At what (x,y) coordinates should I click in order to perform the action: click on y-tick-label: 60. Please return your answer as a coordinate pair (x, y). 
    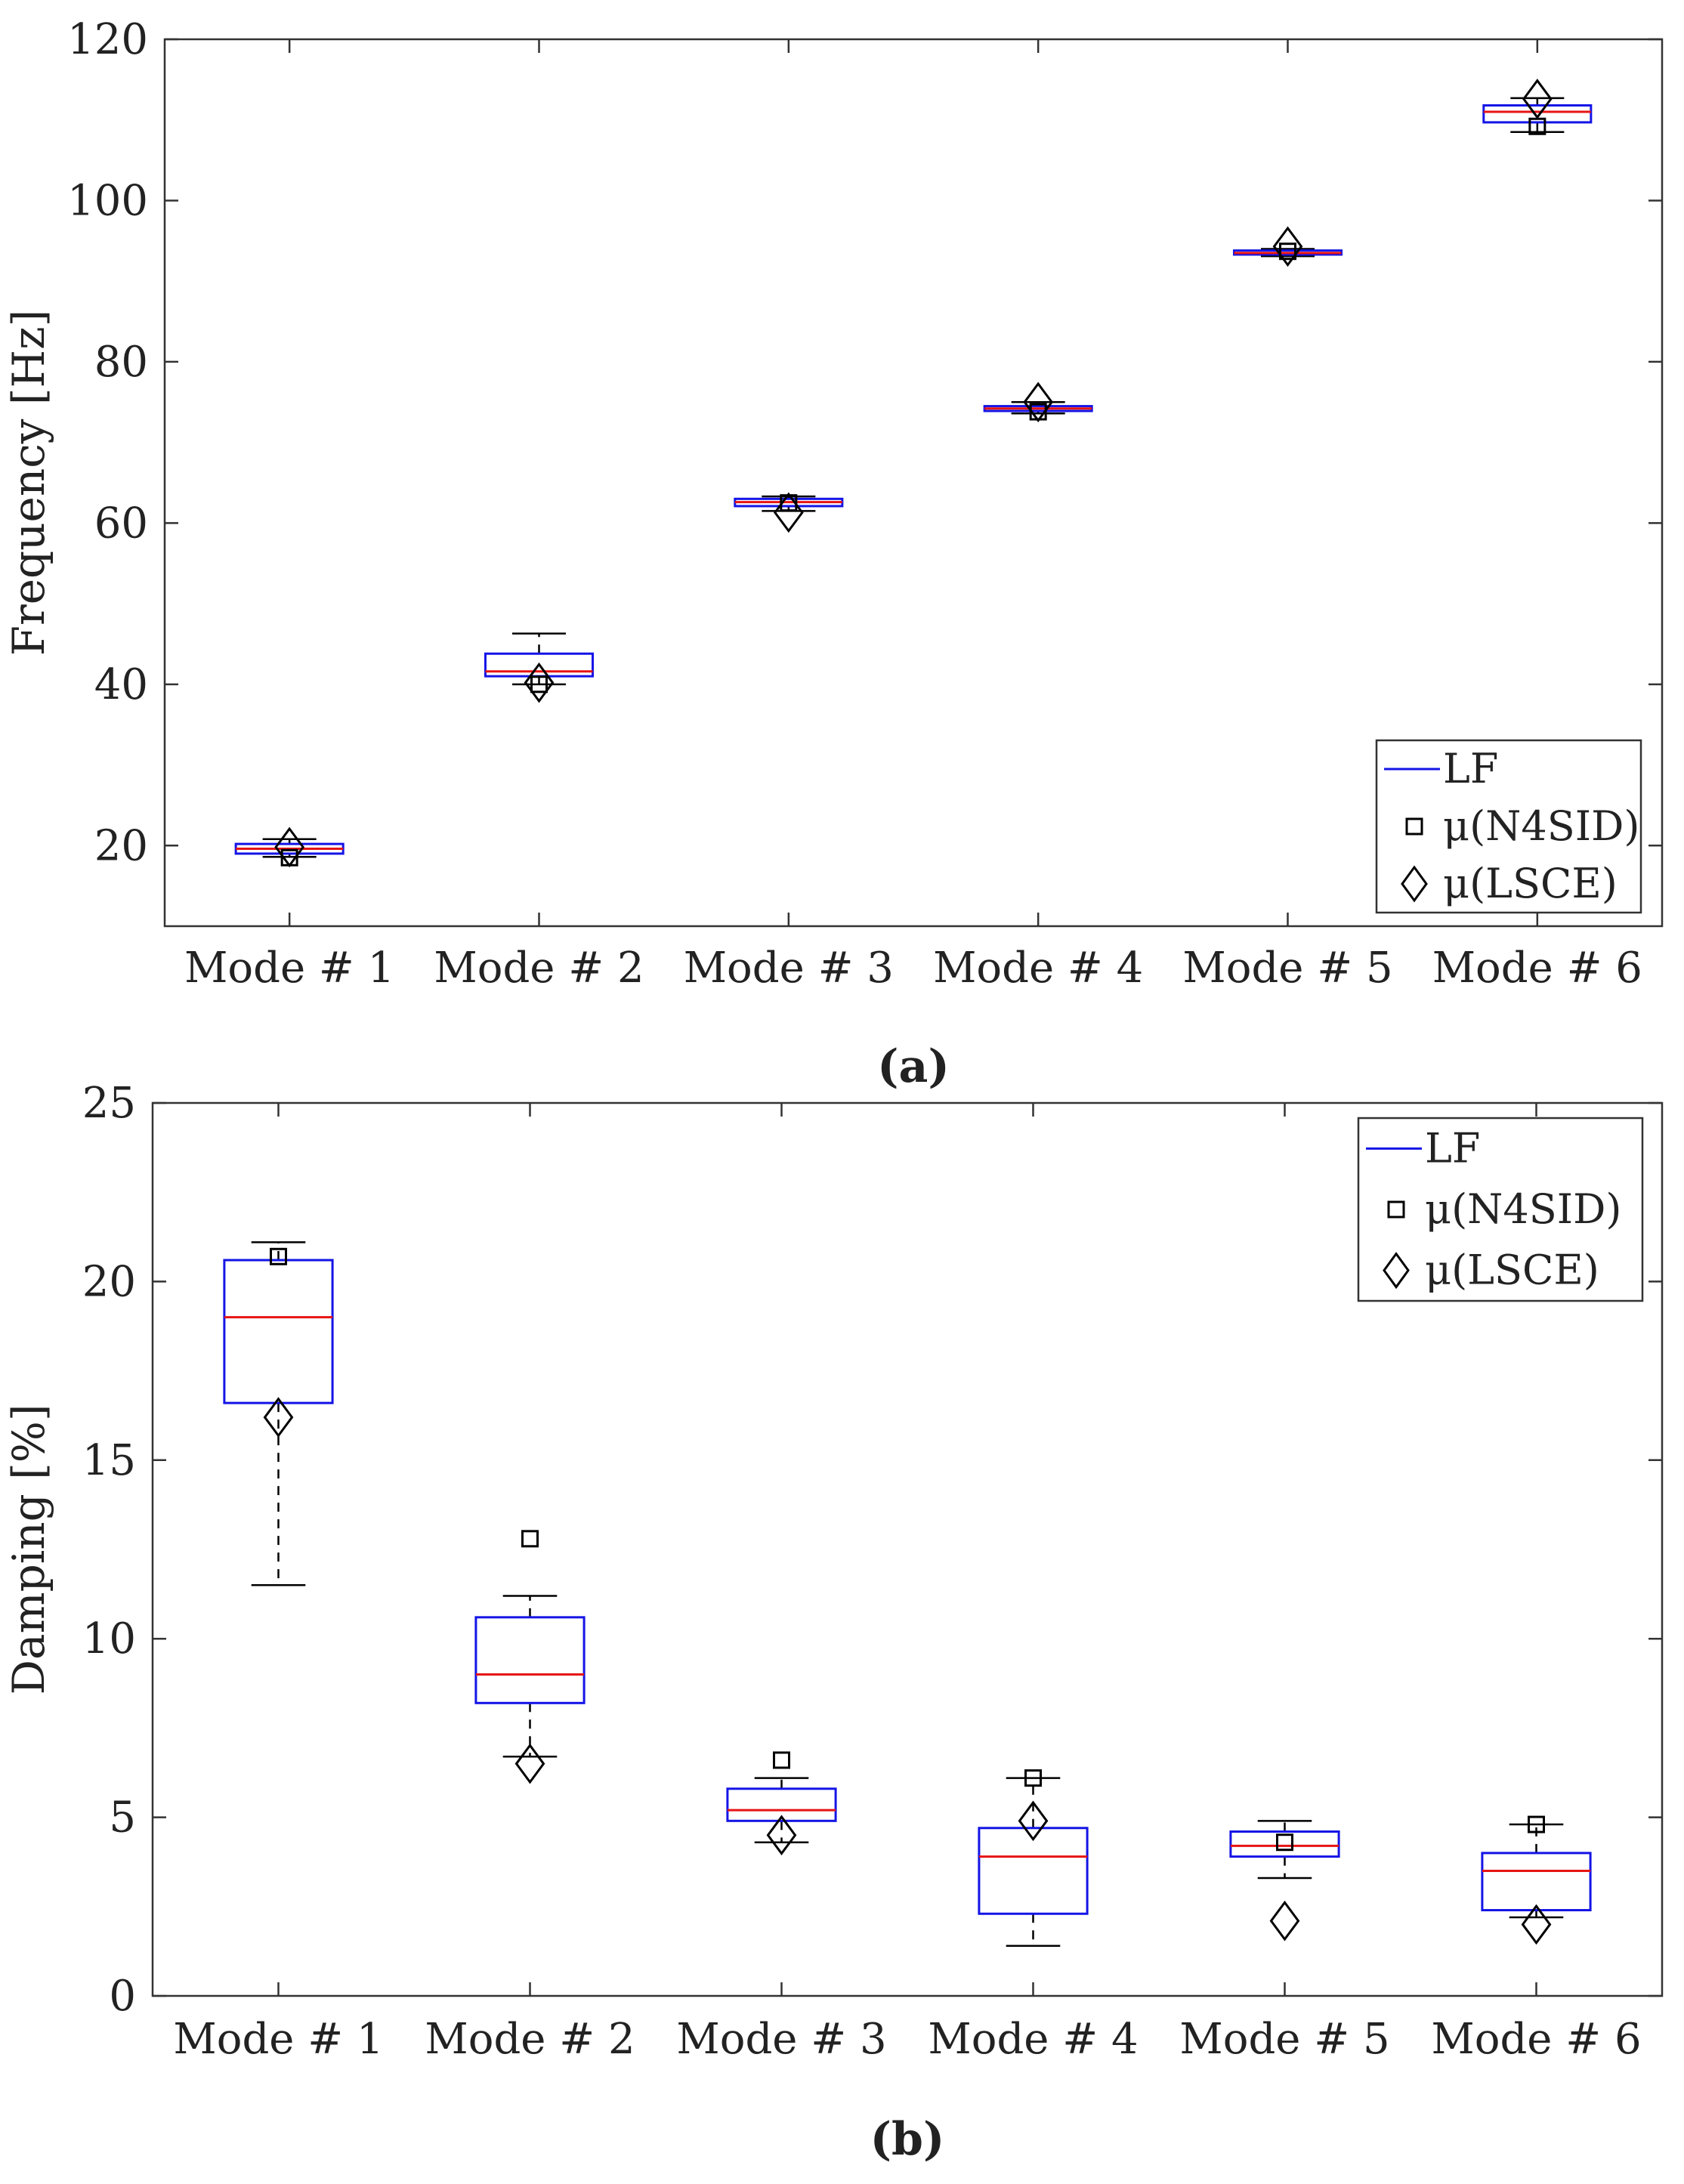
    Looking at the image, I should click on (121, 523).